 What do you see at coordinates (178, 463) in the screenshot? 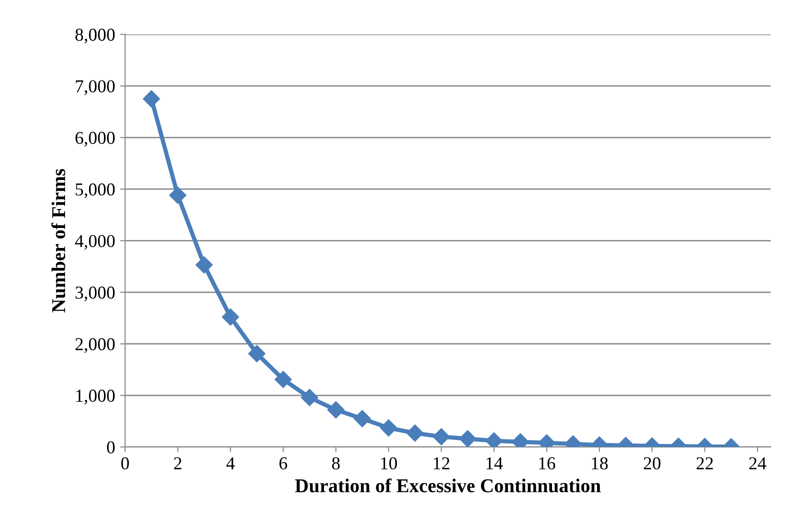
I see `x-tick-label: 2` at bounding box center [178, 463].